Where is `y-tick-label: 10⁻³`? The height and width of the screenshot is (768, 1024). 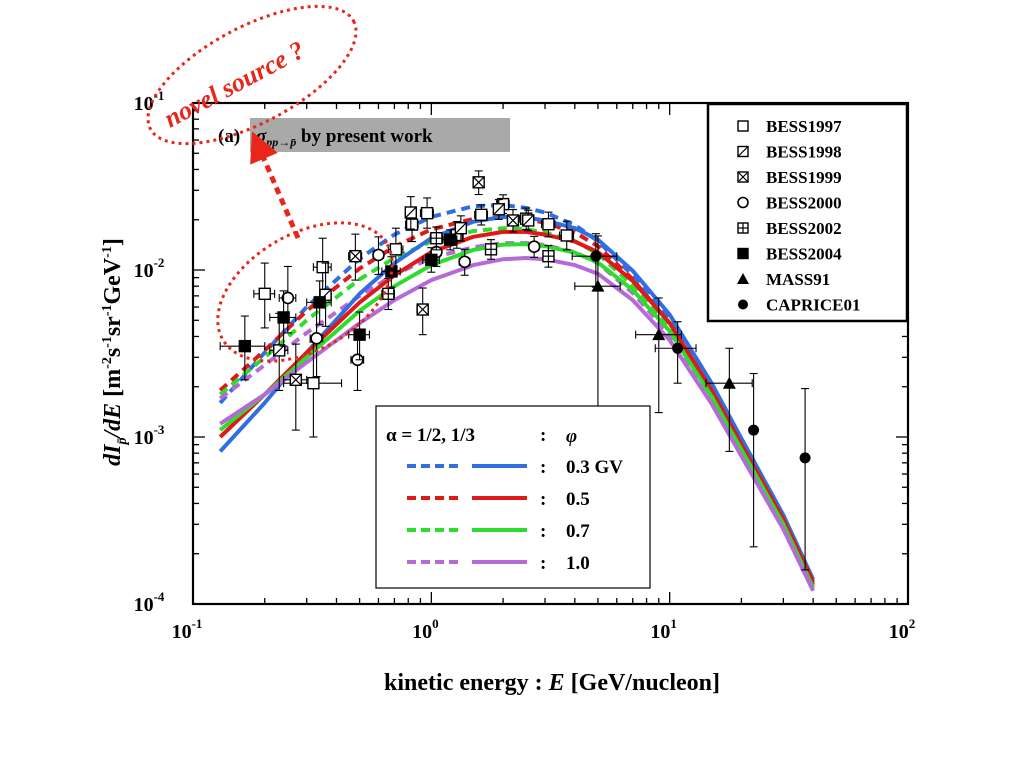 y-tick-label: 10⁻³ is located at coordinates (149, 435).